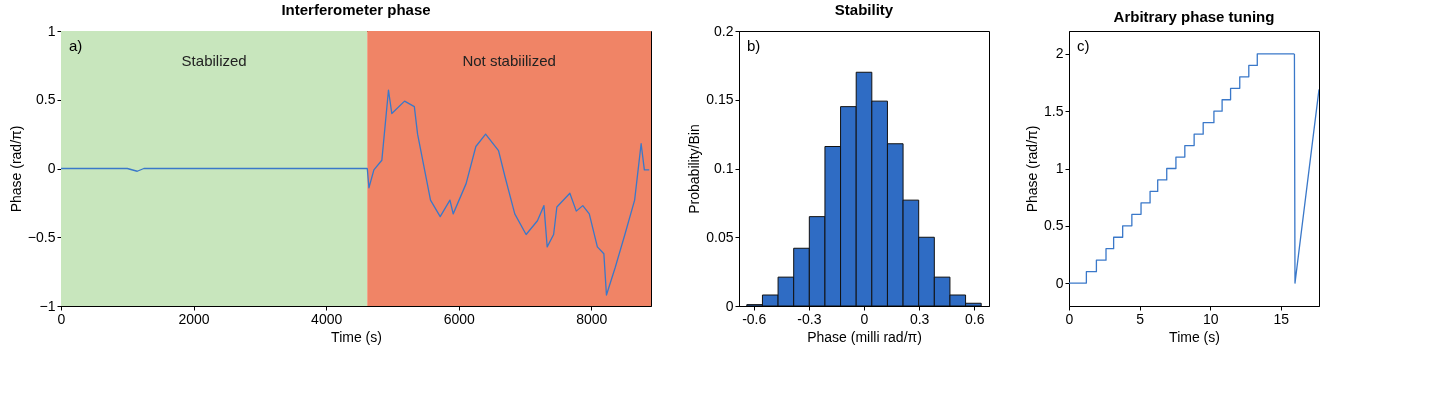 The image size is (1444, 393). I want to click on x-tick-label: 0, so click(864, 318).